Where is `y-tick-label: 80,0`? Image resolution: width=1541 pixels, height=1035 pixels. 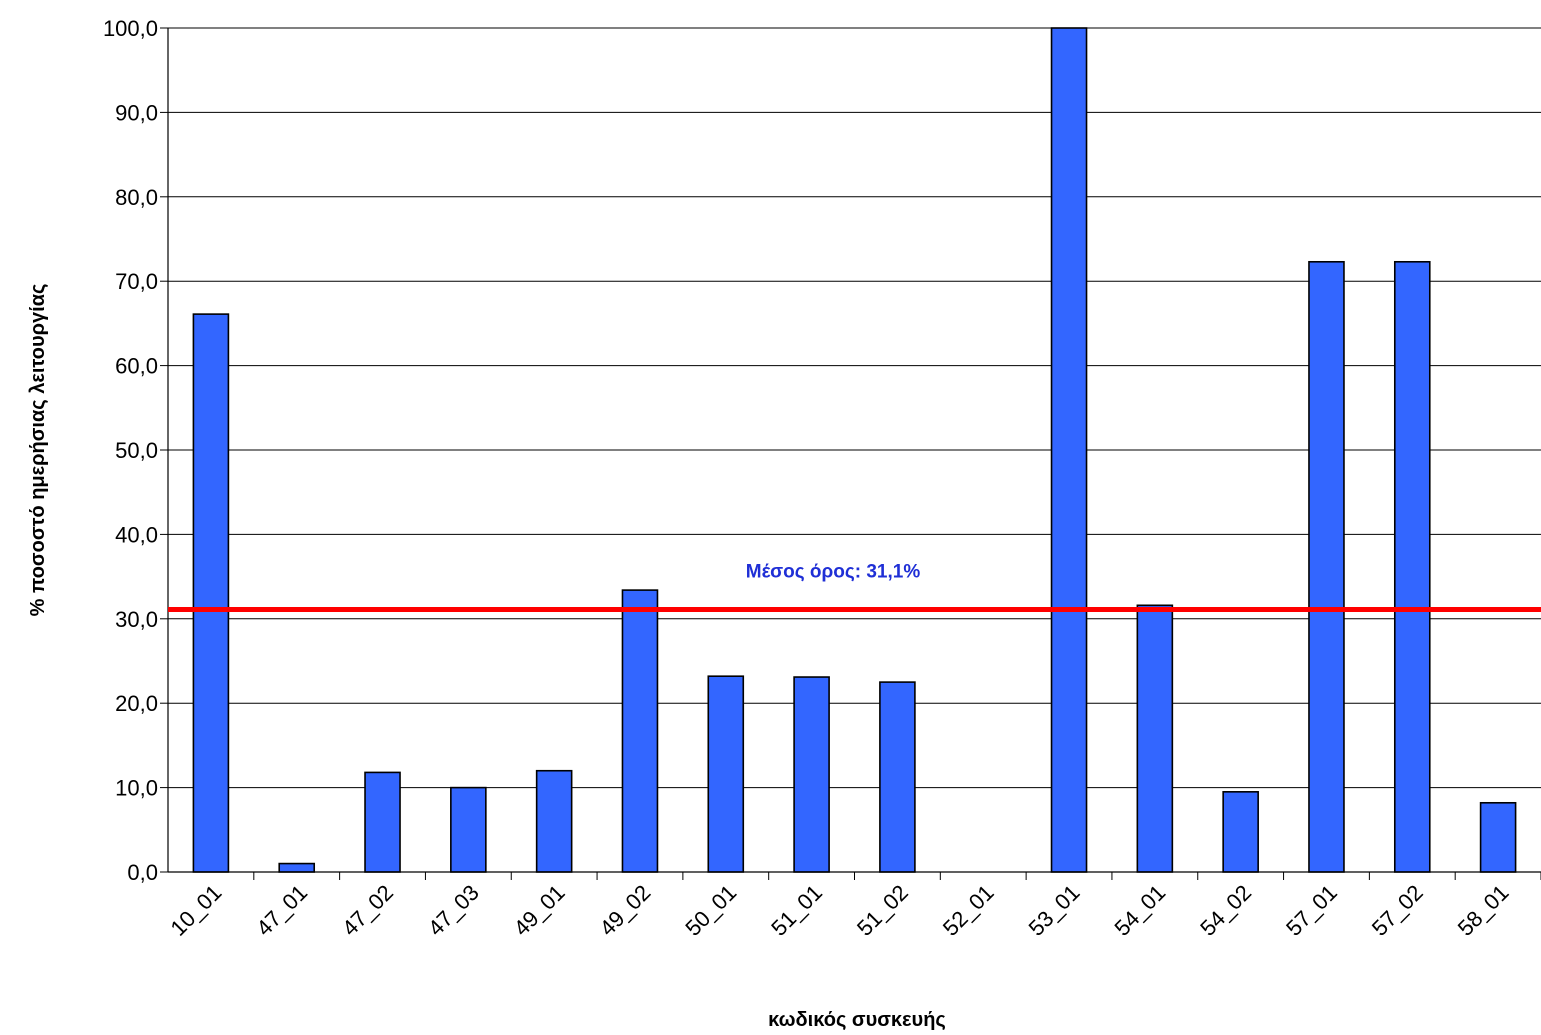
y-tick-label: 80,0 is located at coordinates (136, 197).